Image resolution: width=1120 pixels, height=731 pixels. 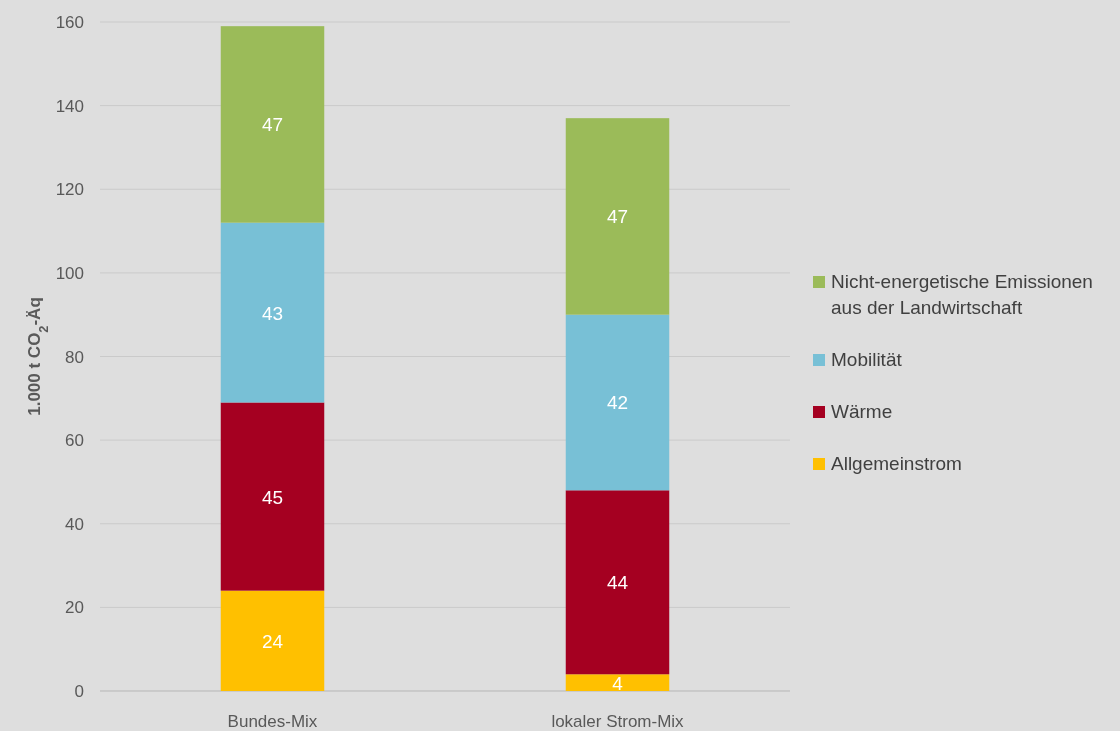 I want to click on legend-label: Allgemeinstrom, so click(x=896, y=463).